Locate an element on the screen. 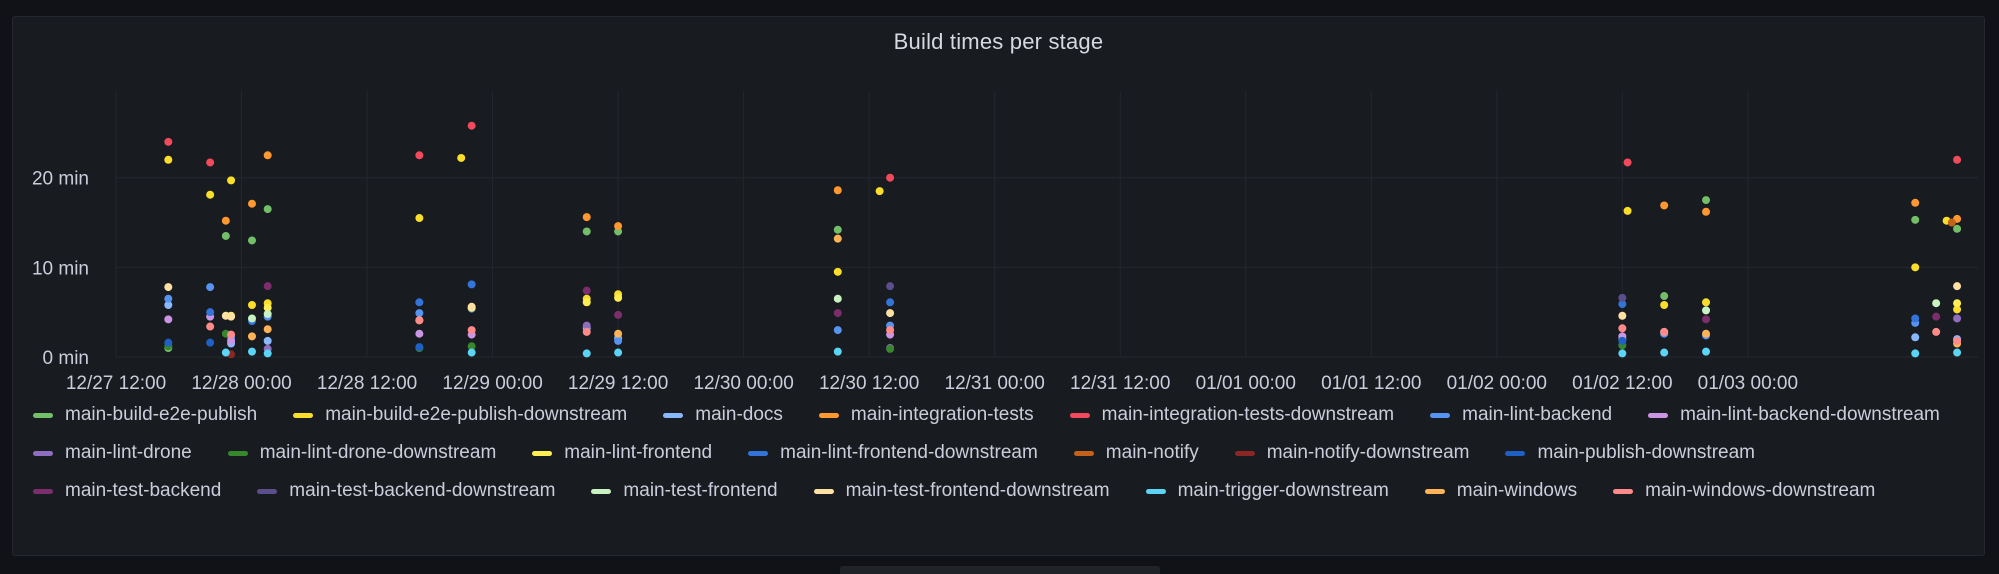 The image size is (1999, 574). legend-label: main-build-e2e-publish-downstream is located at coordinates (476, 414).